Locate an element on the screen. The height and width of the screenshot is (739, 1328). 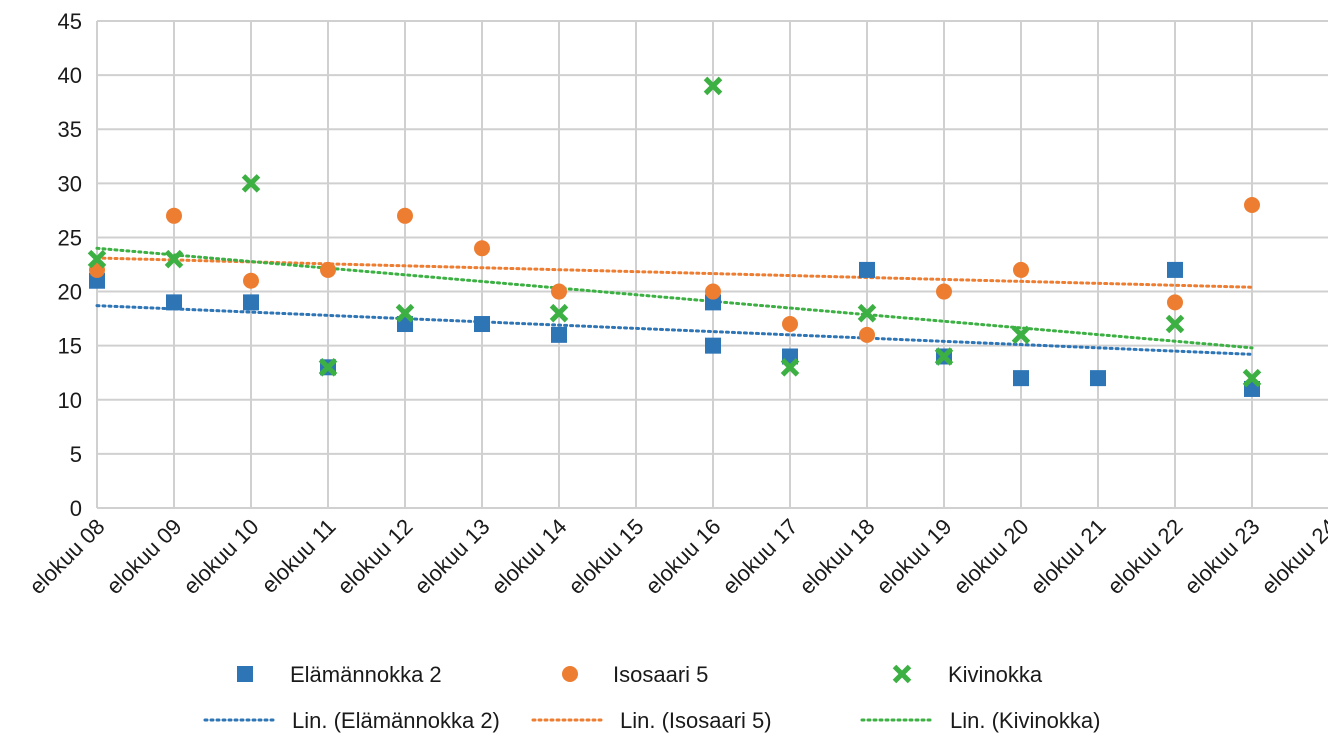
y-tick-label: 15 is located at coordinates (70, 346).